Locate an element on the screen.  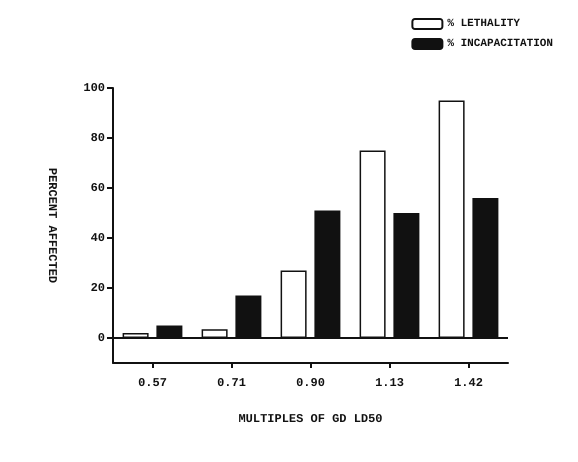
y-tick-label: 80 is located at coordinates (97, 138).